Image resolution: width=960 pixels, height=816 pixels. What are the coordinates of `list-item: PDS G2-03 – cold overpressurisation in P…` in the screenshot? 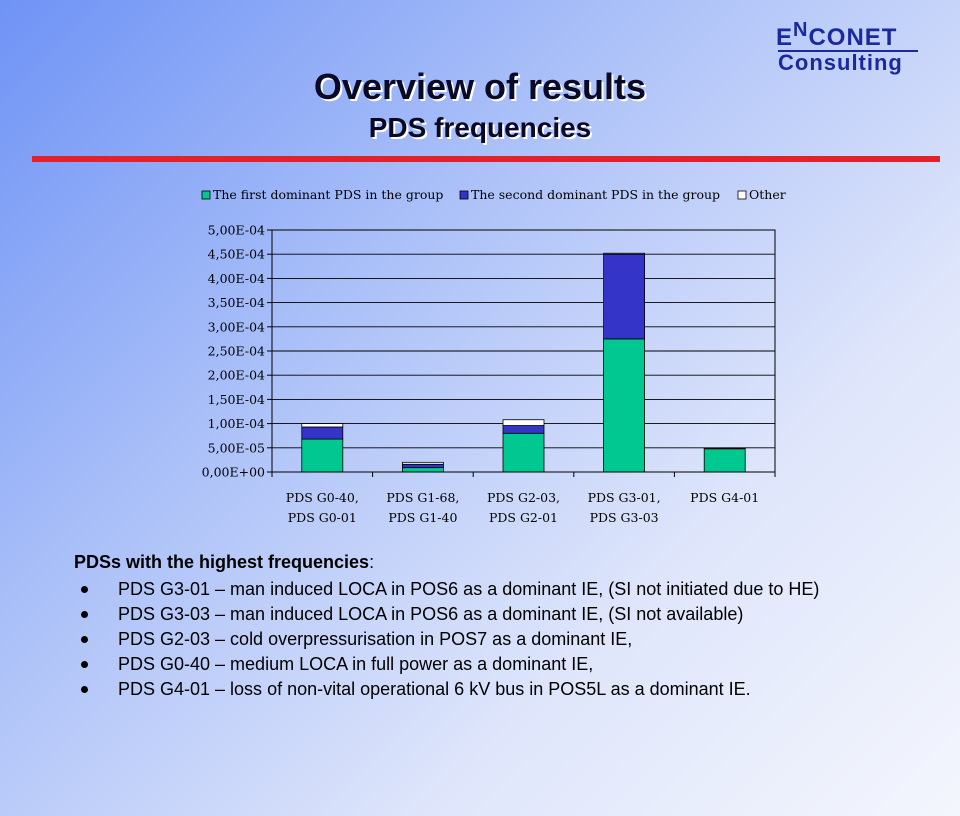 It's located at (504, 639).